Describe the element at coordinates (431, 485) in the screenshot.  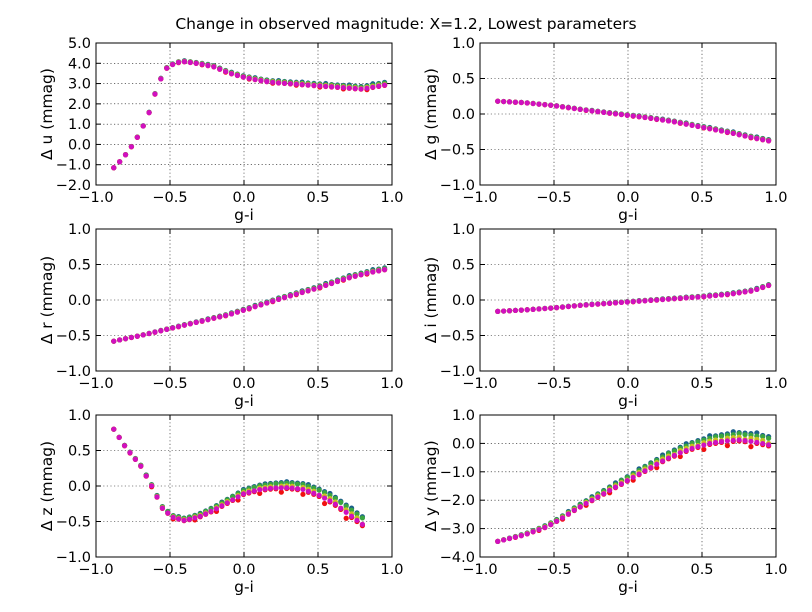
I see `y-axis-label: Δ y (mmag)` at that location.